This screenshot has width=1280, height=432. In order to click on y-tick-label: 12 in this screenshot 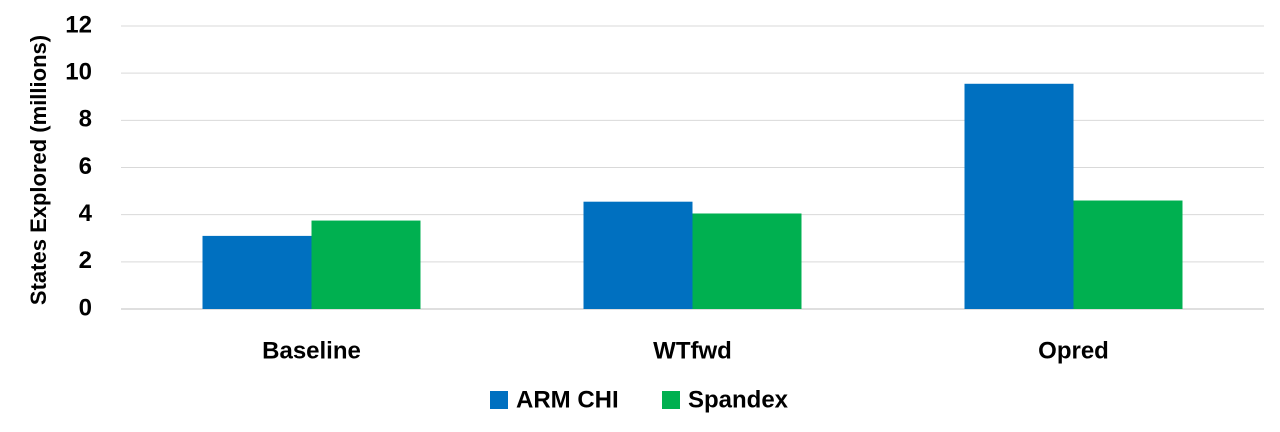, I will do `click(78, 24)`.